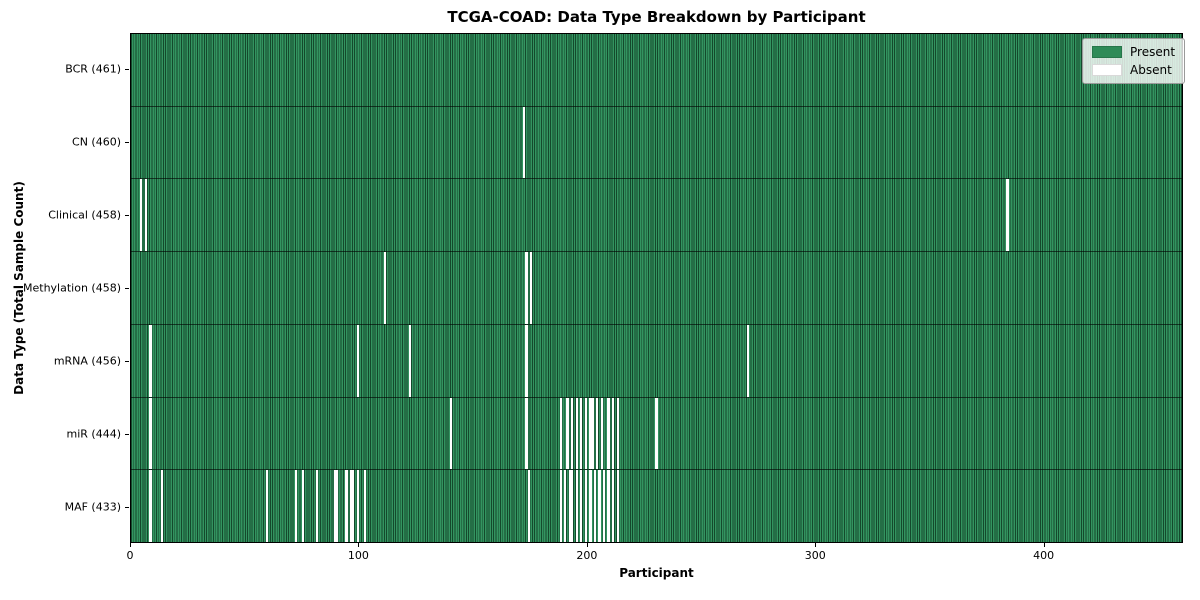 The width and height of the screenshot is (1200, 600). What do you see at coordinates (656, 216) in the screenshot?
I see `heatmap-row-clinical` at bounding box center [656, 216].